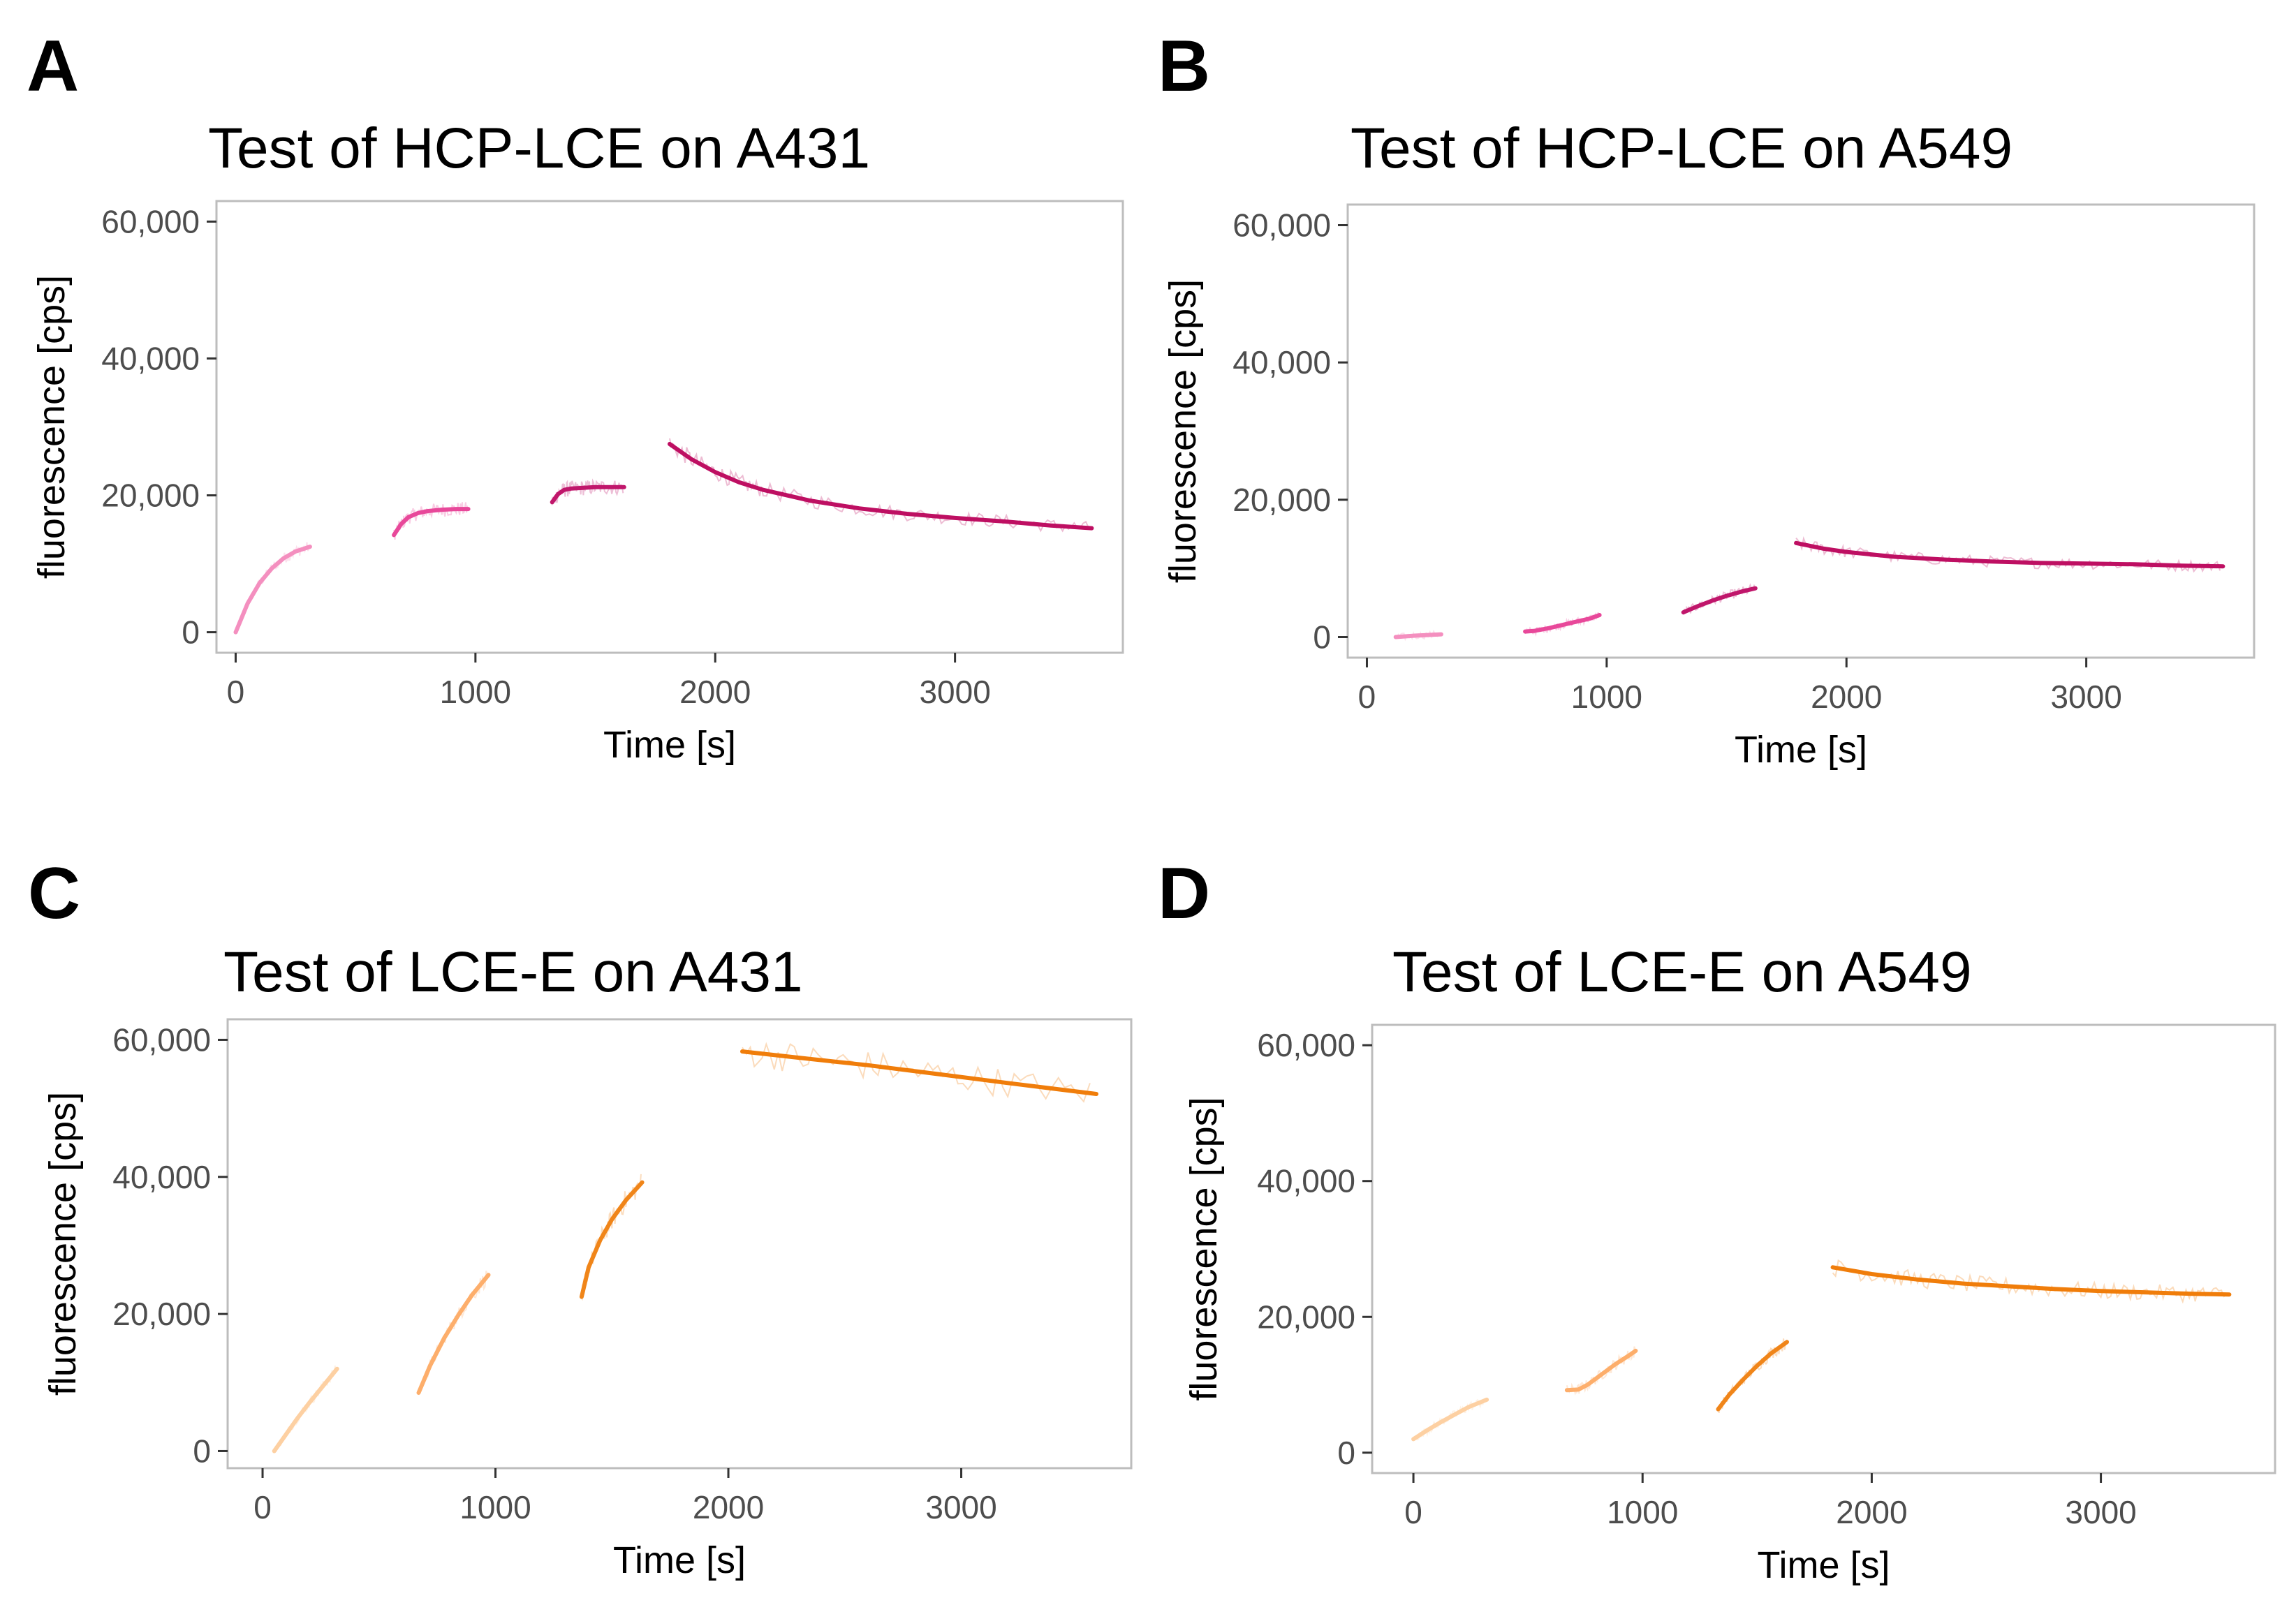 Image resolution: width=2296 pixels, height=1605 pixels. What do you see at coordinates (1682, 972) in the screenshot?
I see `chart-title: Test of LCE-E on A549` at bounding box center [1682, 972].